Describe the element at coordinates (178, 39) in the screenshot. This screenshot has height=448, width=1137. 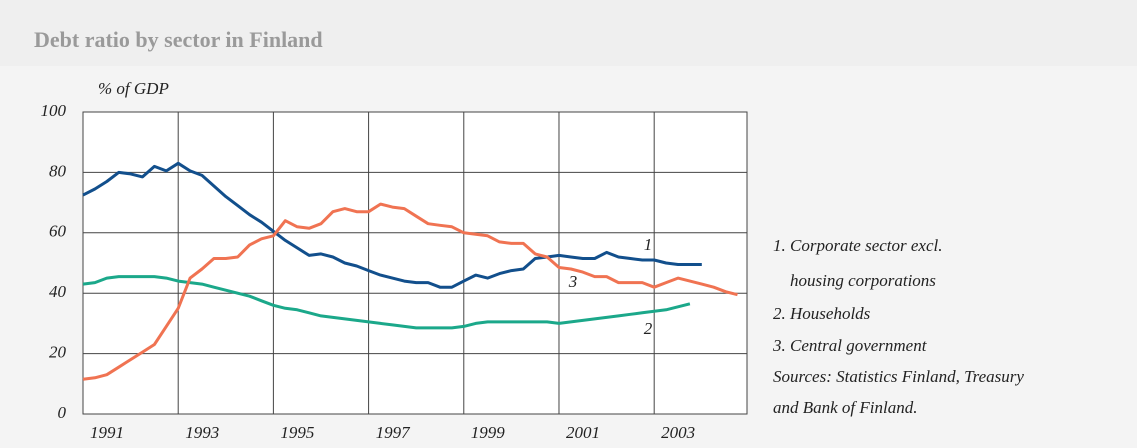
I see `chart-title: Debt ratio by sector in Finland` at that location.